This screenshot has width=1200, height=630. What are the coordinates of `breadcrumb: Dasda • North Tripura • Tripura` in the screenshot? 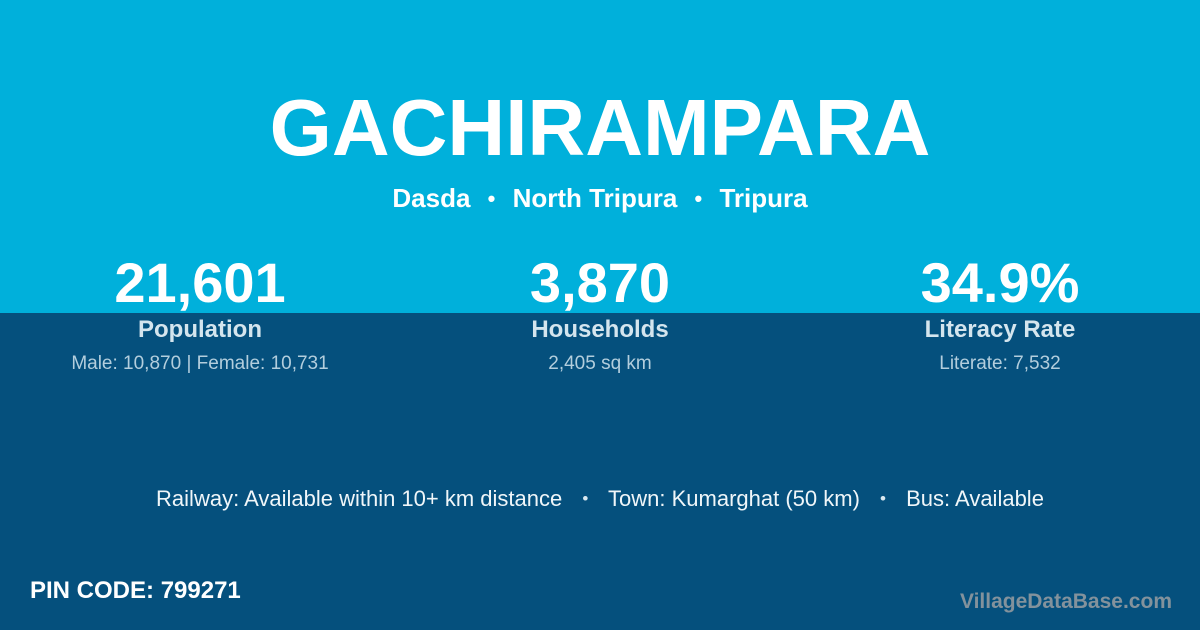 It's located at (600, 198).